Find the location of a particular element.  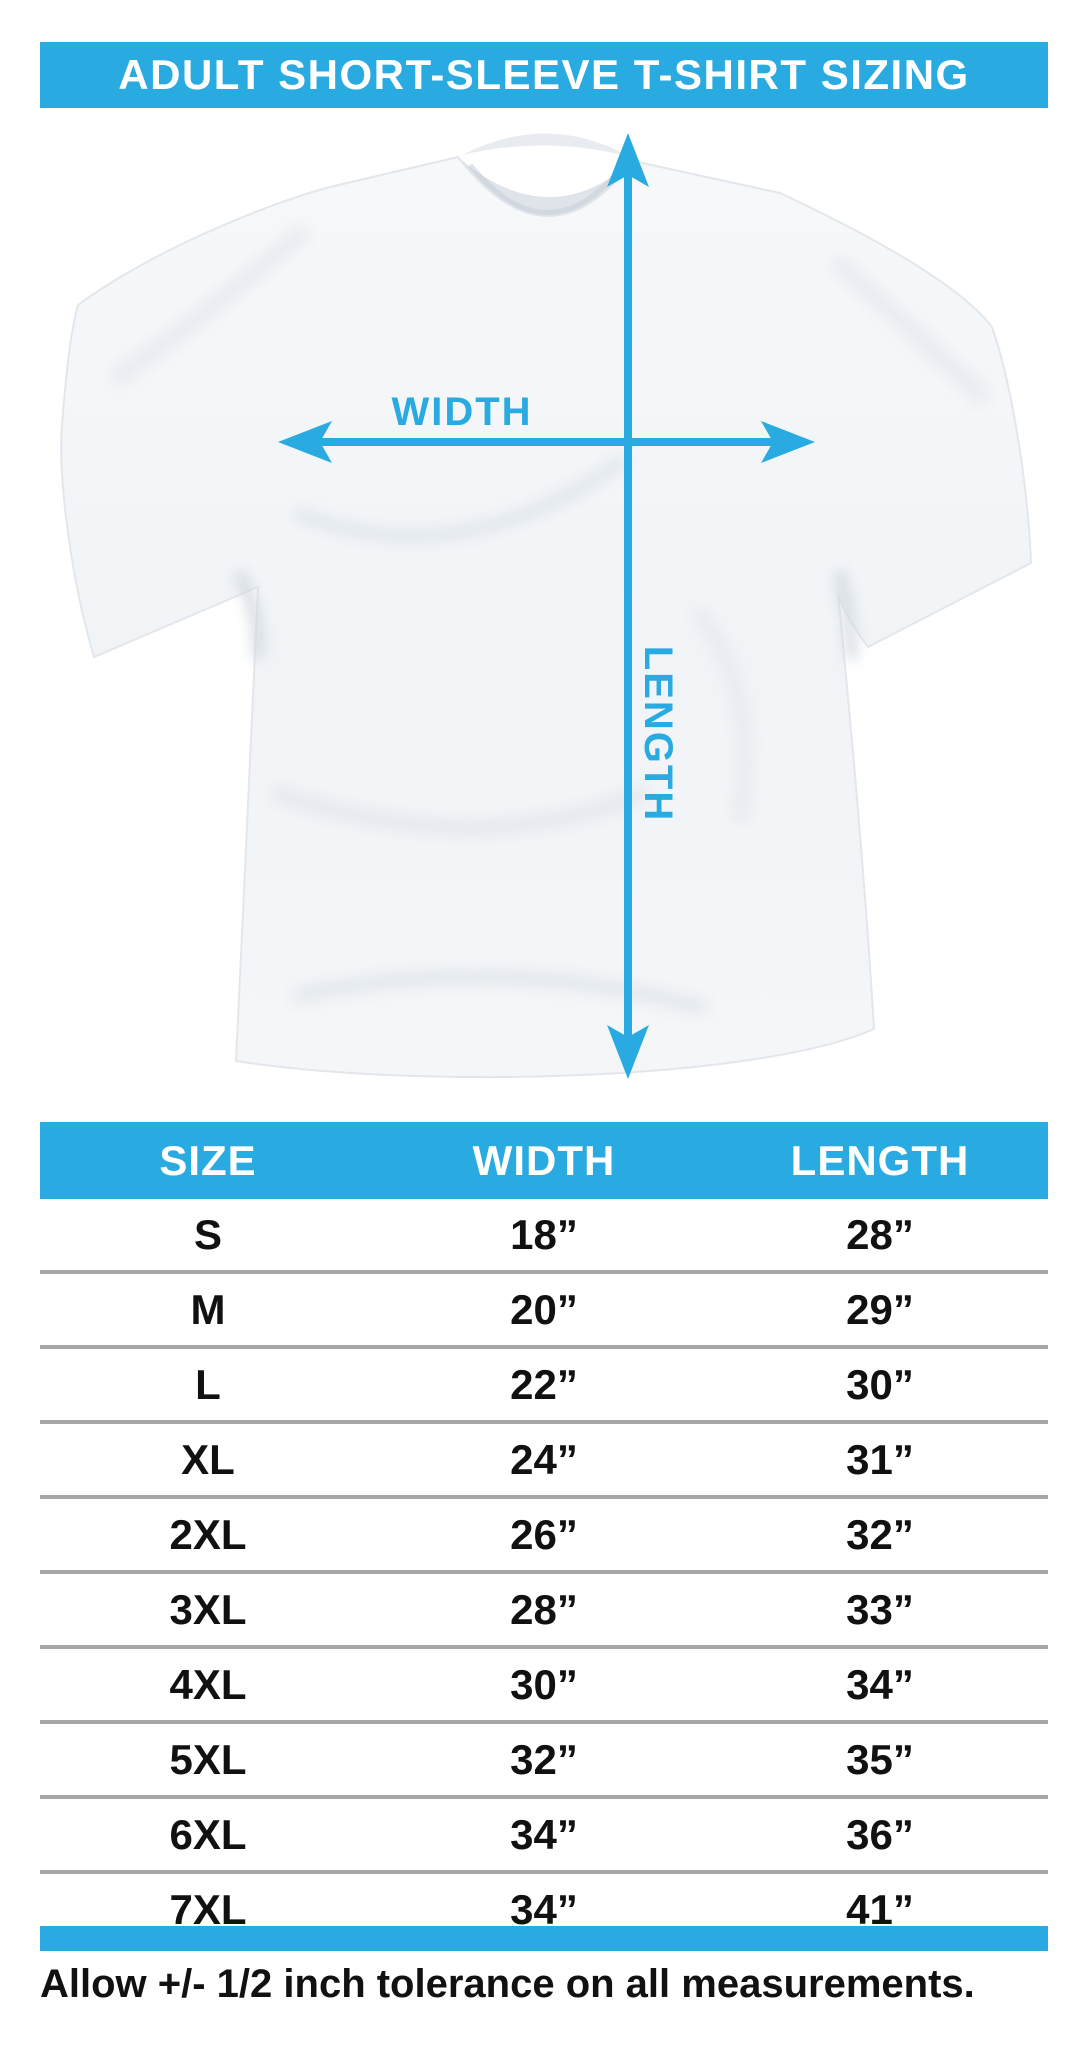

width-cell: 28” is located at coordinates (544, 1610).